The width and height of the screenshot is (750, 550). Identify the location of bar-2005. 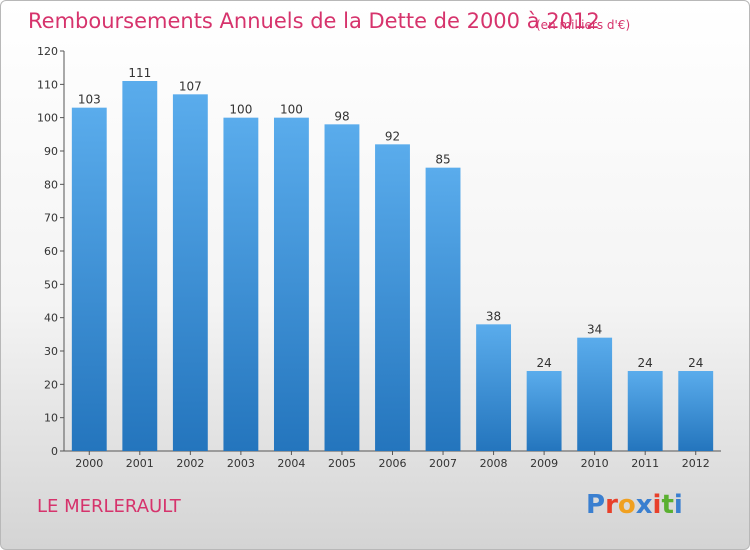
(342, 287).